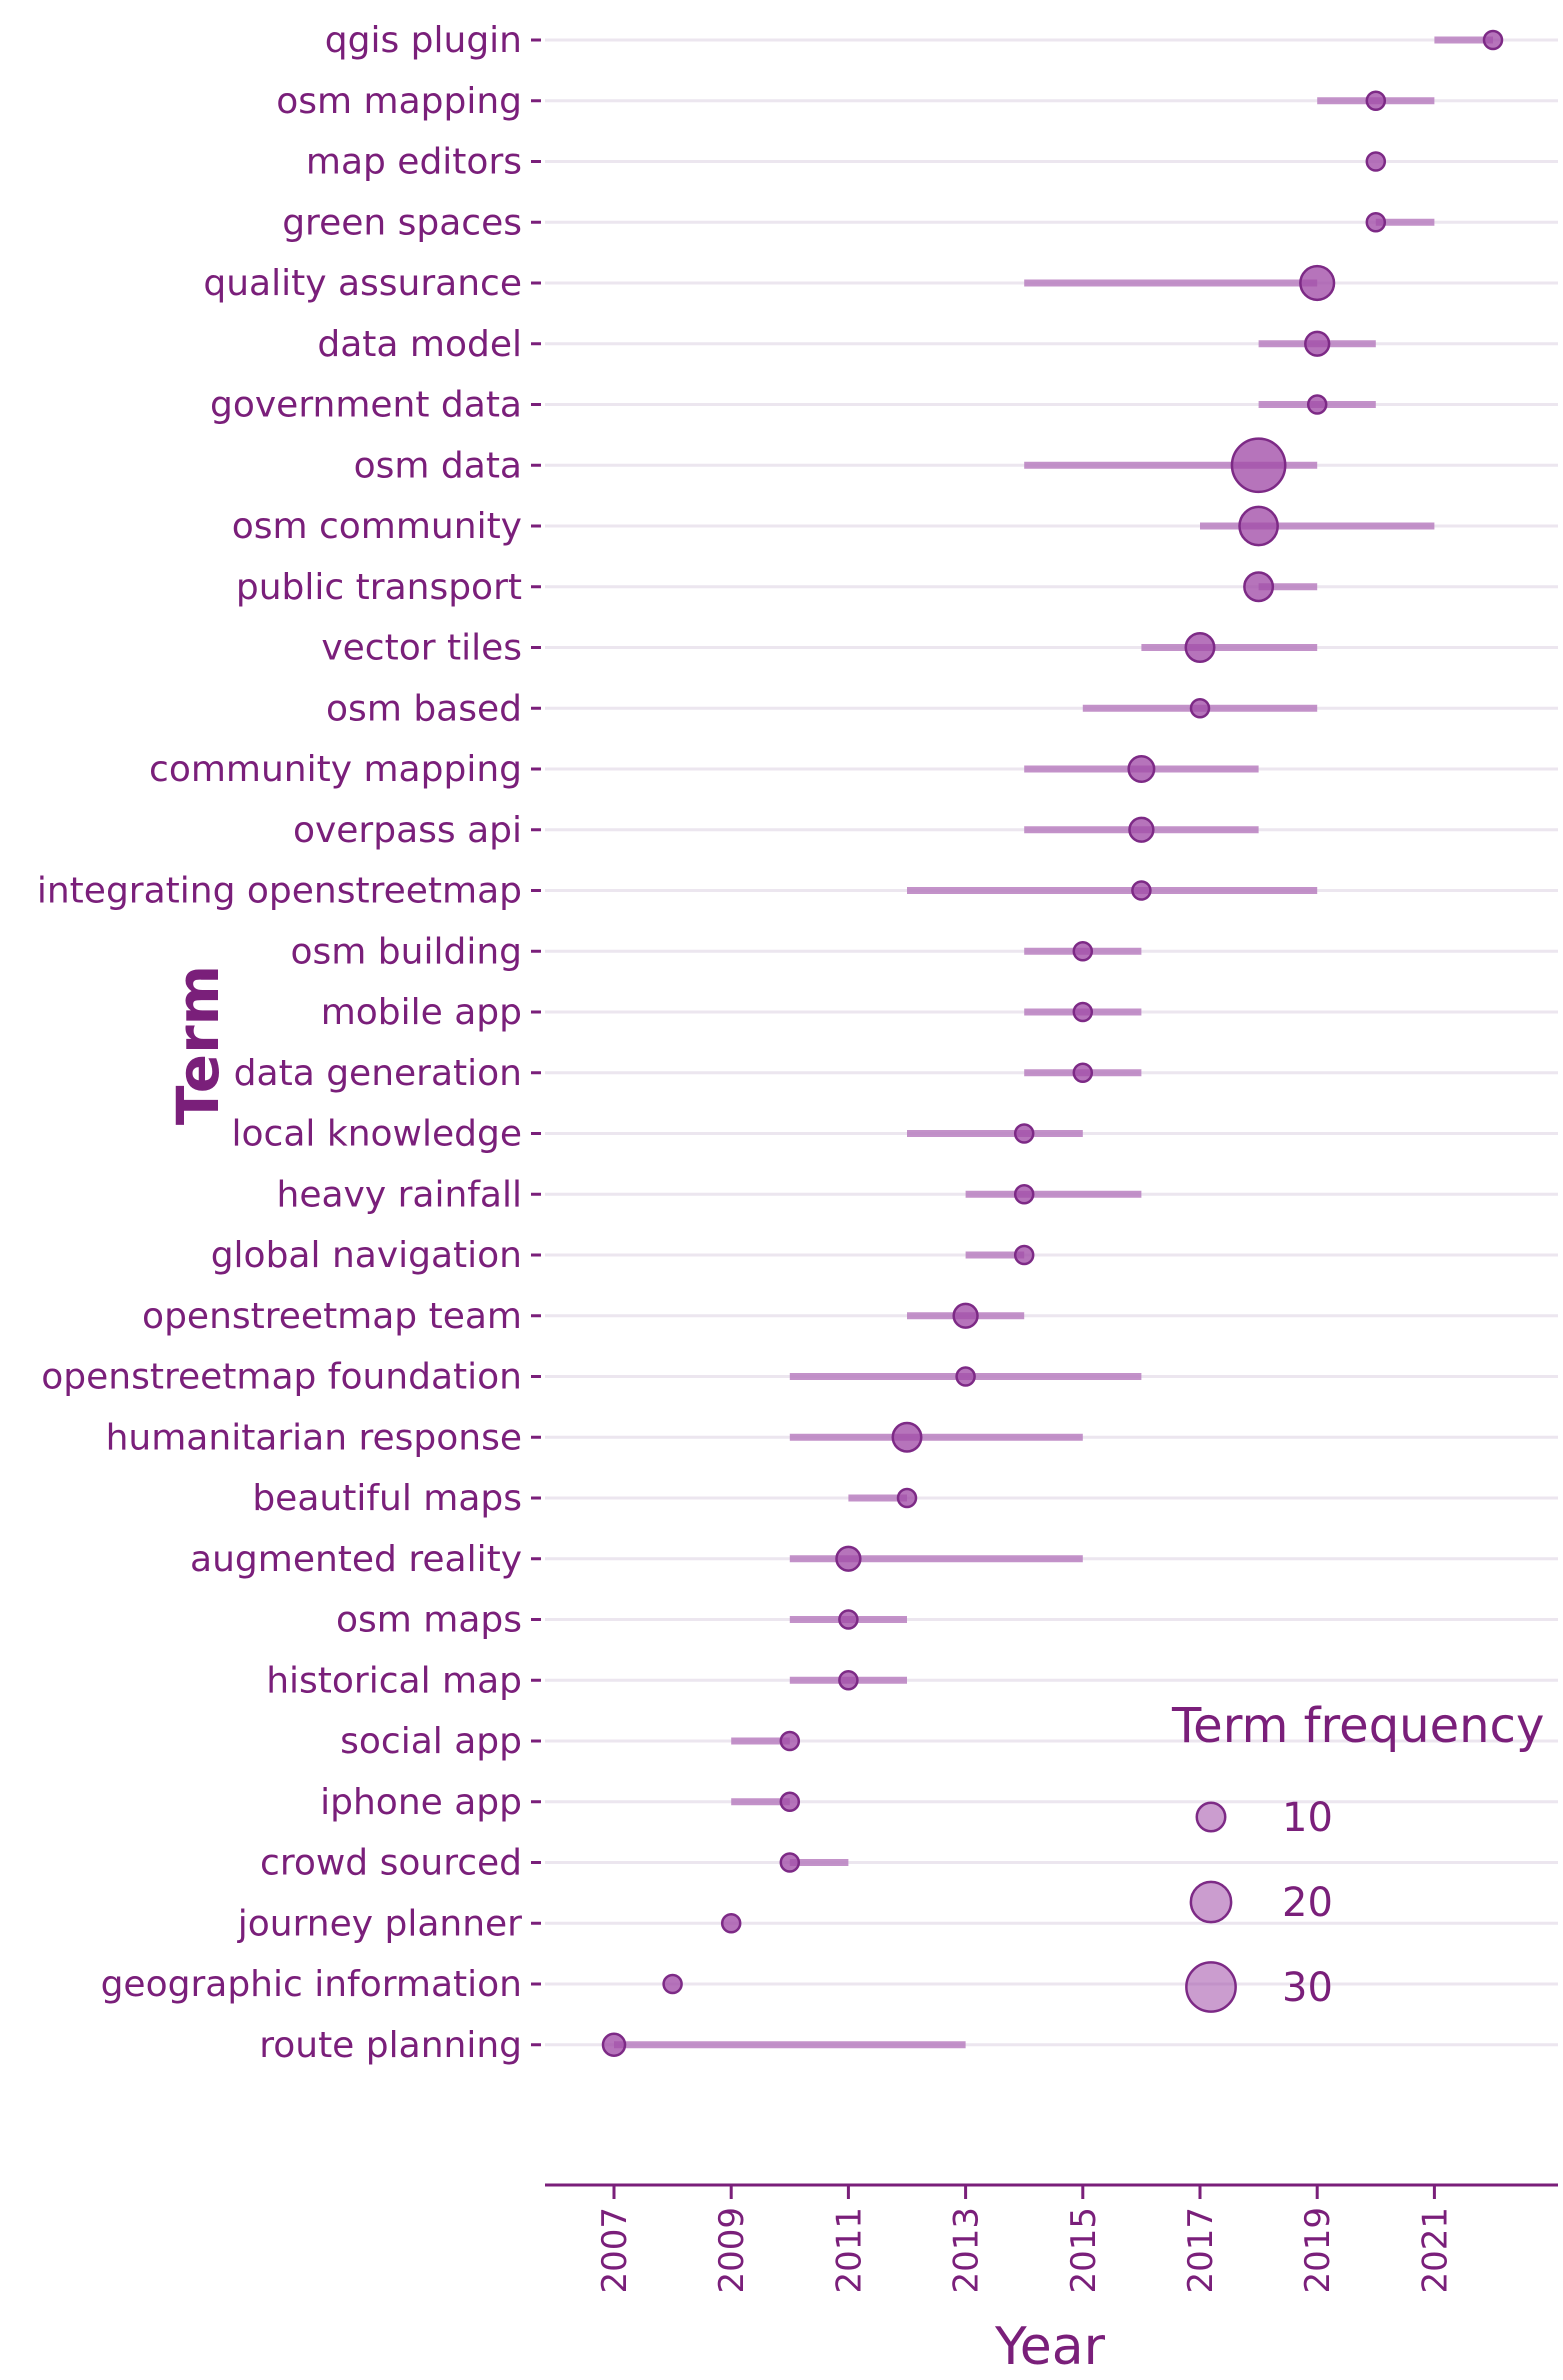  Describe the element at coordinates (421, 648) in the screenshot. I see `term-label: vector tiles` at that location.